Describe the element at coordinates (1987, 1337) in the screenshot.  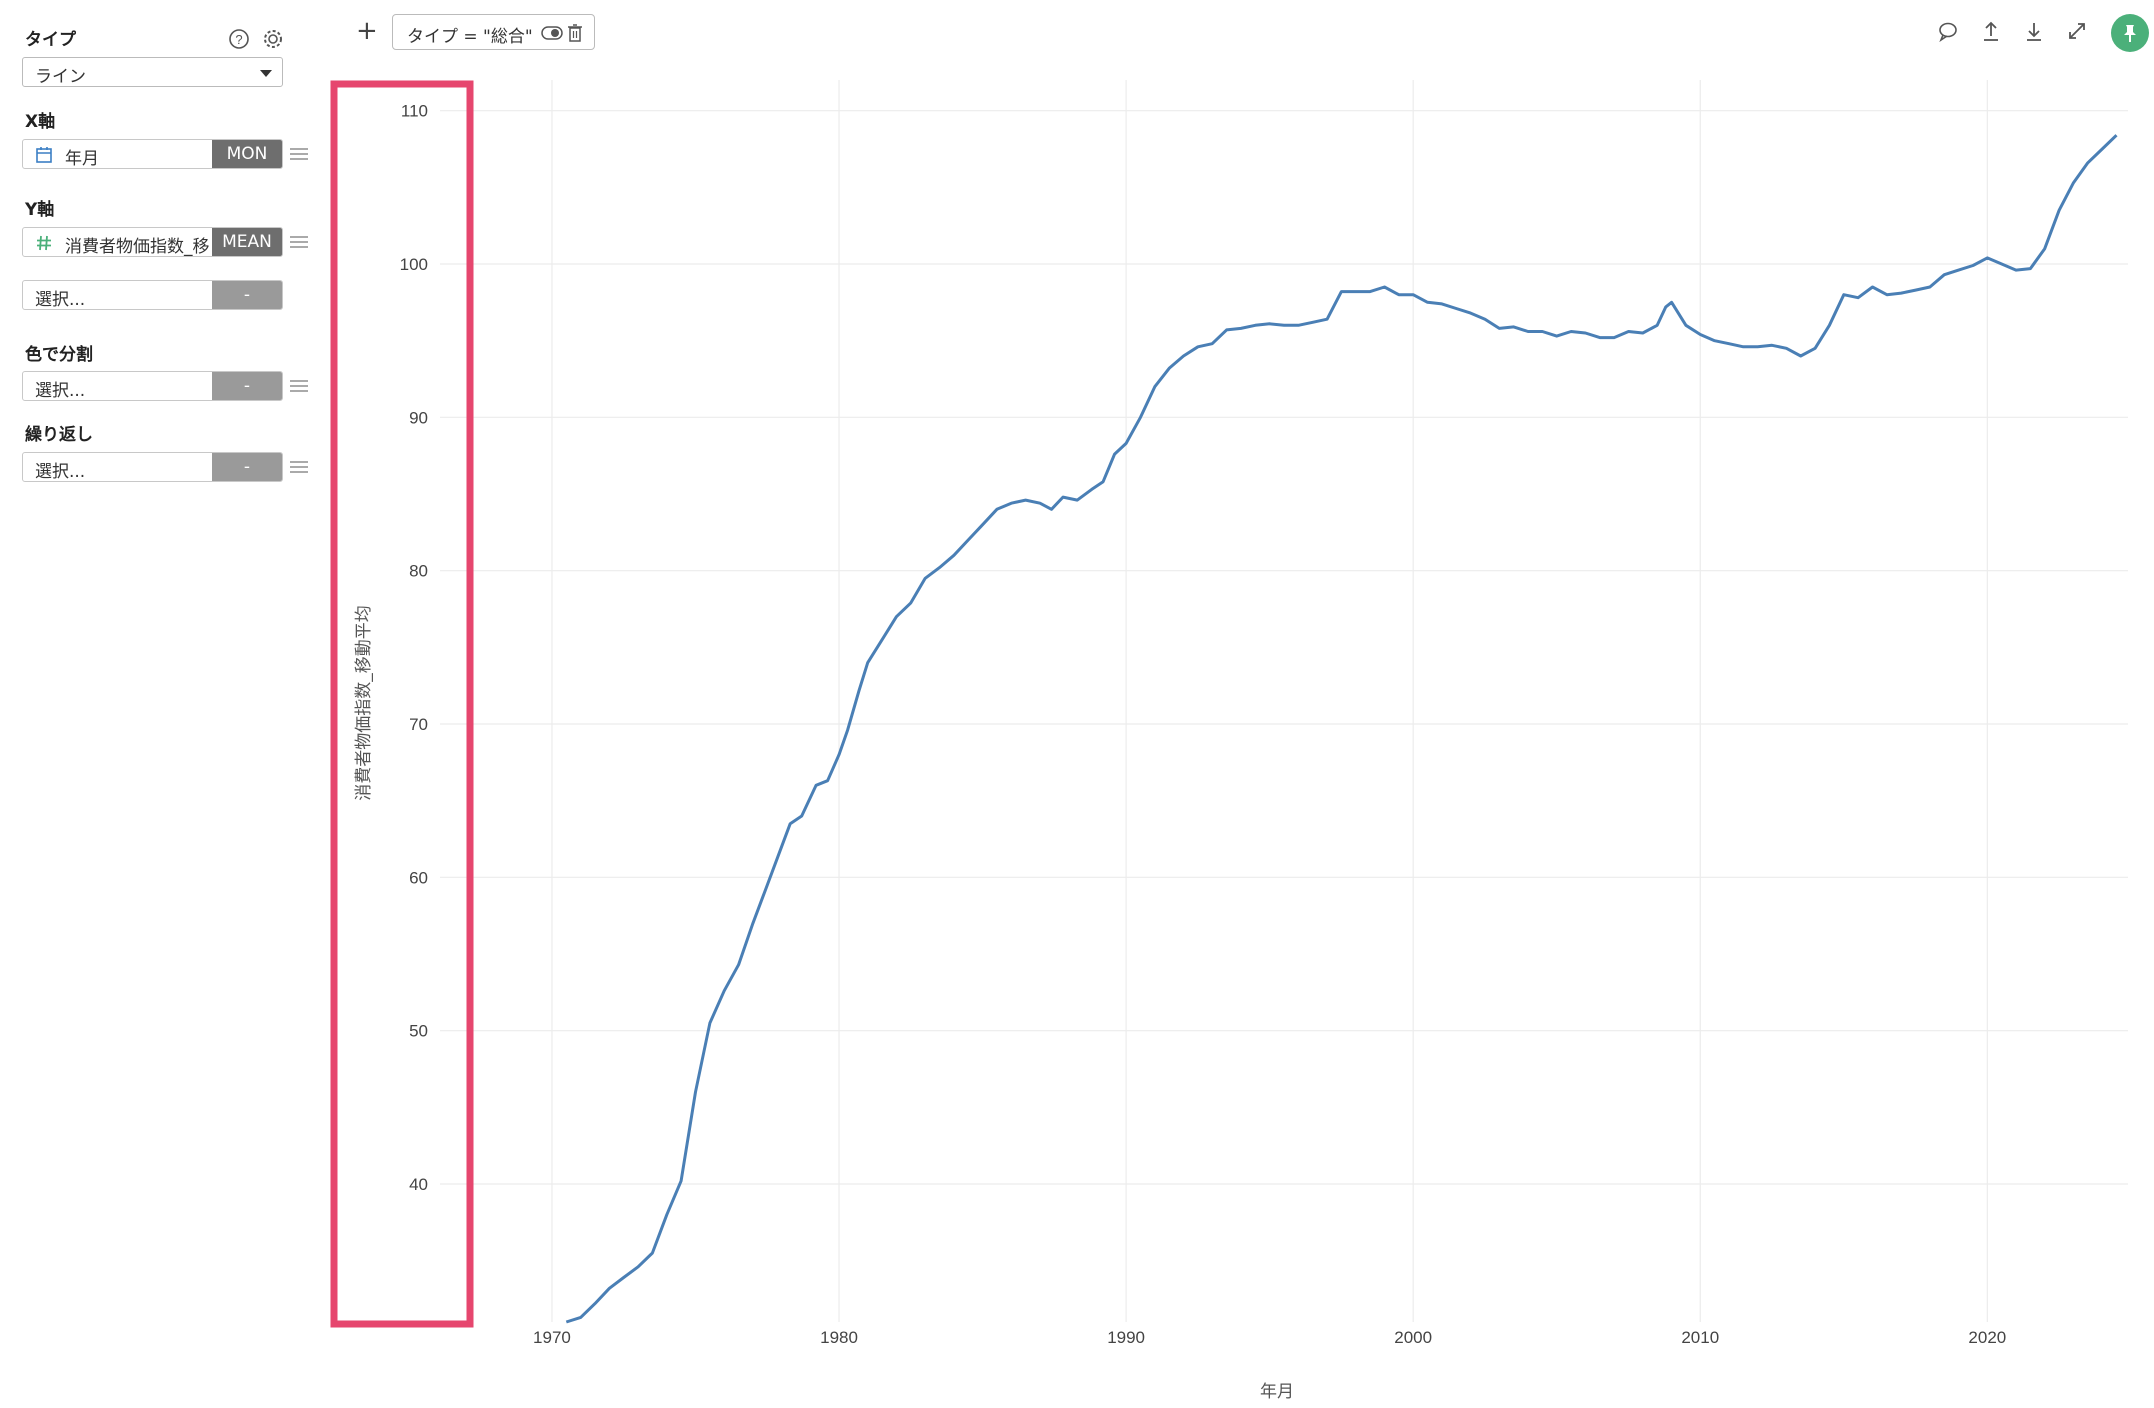
I see `x-tick-label: 2020` at that location.